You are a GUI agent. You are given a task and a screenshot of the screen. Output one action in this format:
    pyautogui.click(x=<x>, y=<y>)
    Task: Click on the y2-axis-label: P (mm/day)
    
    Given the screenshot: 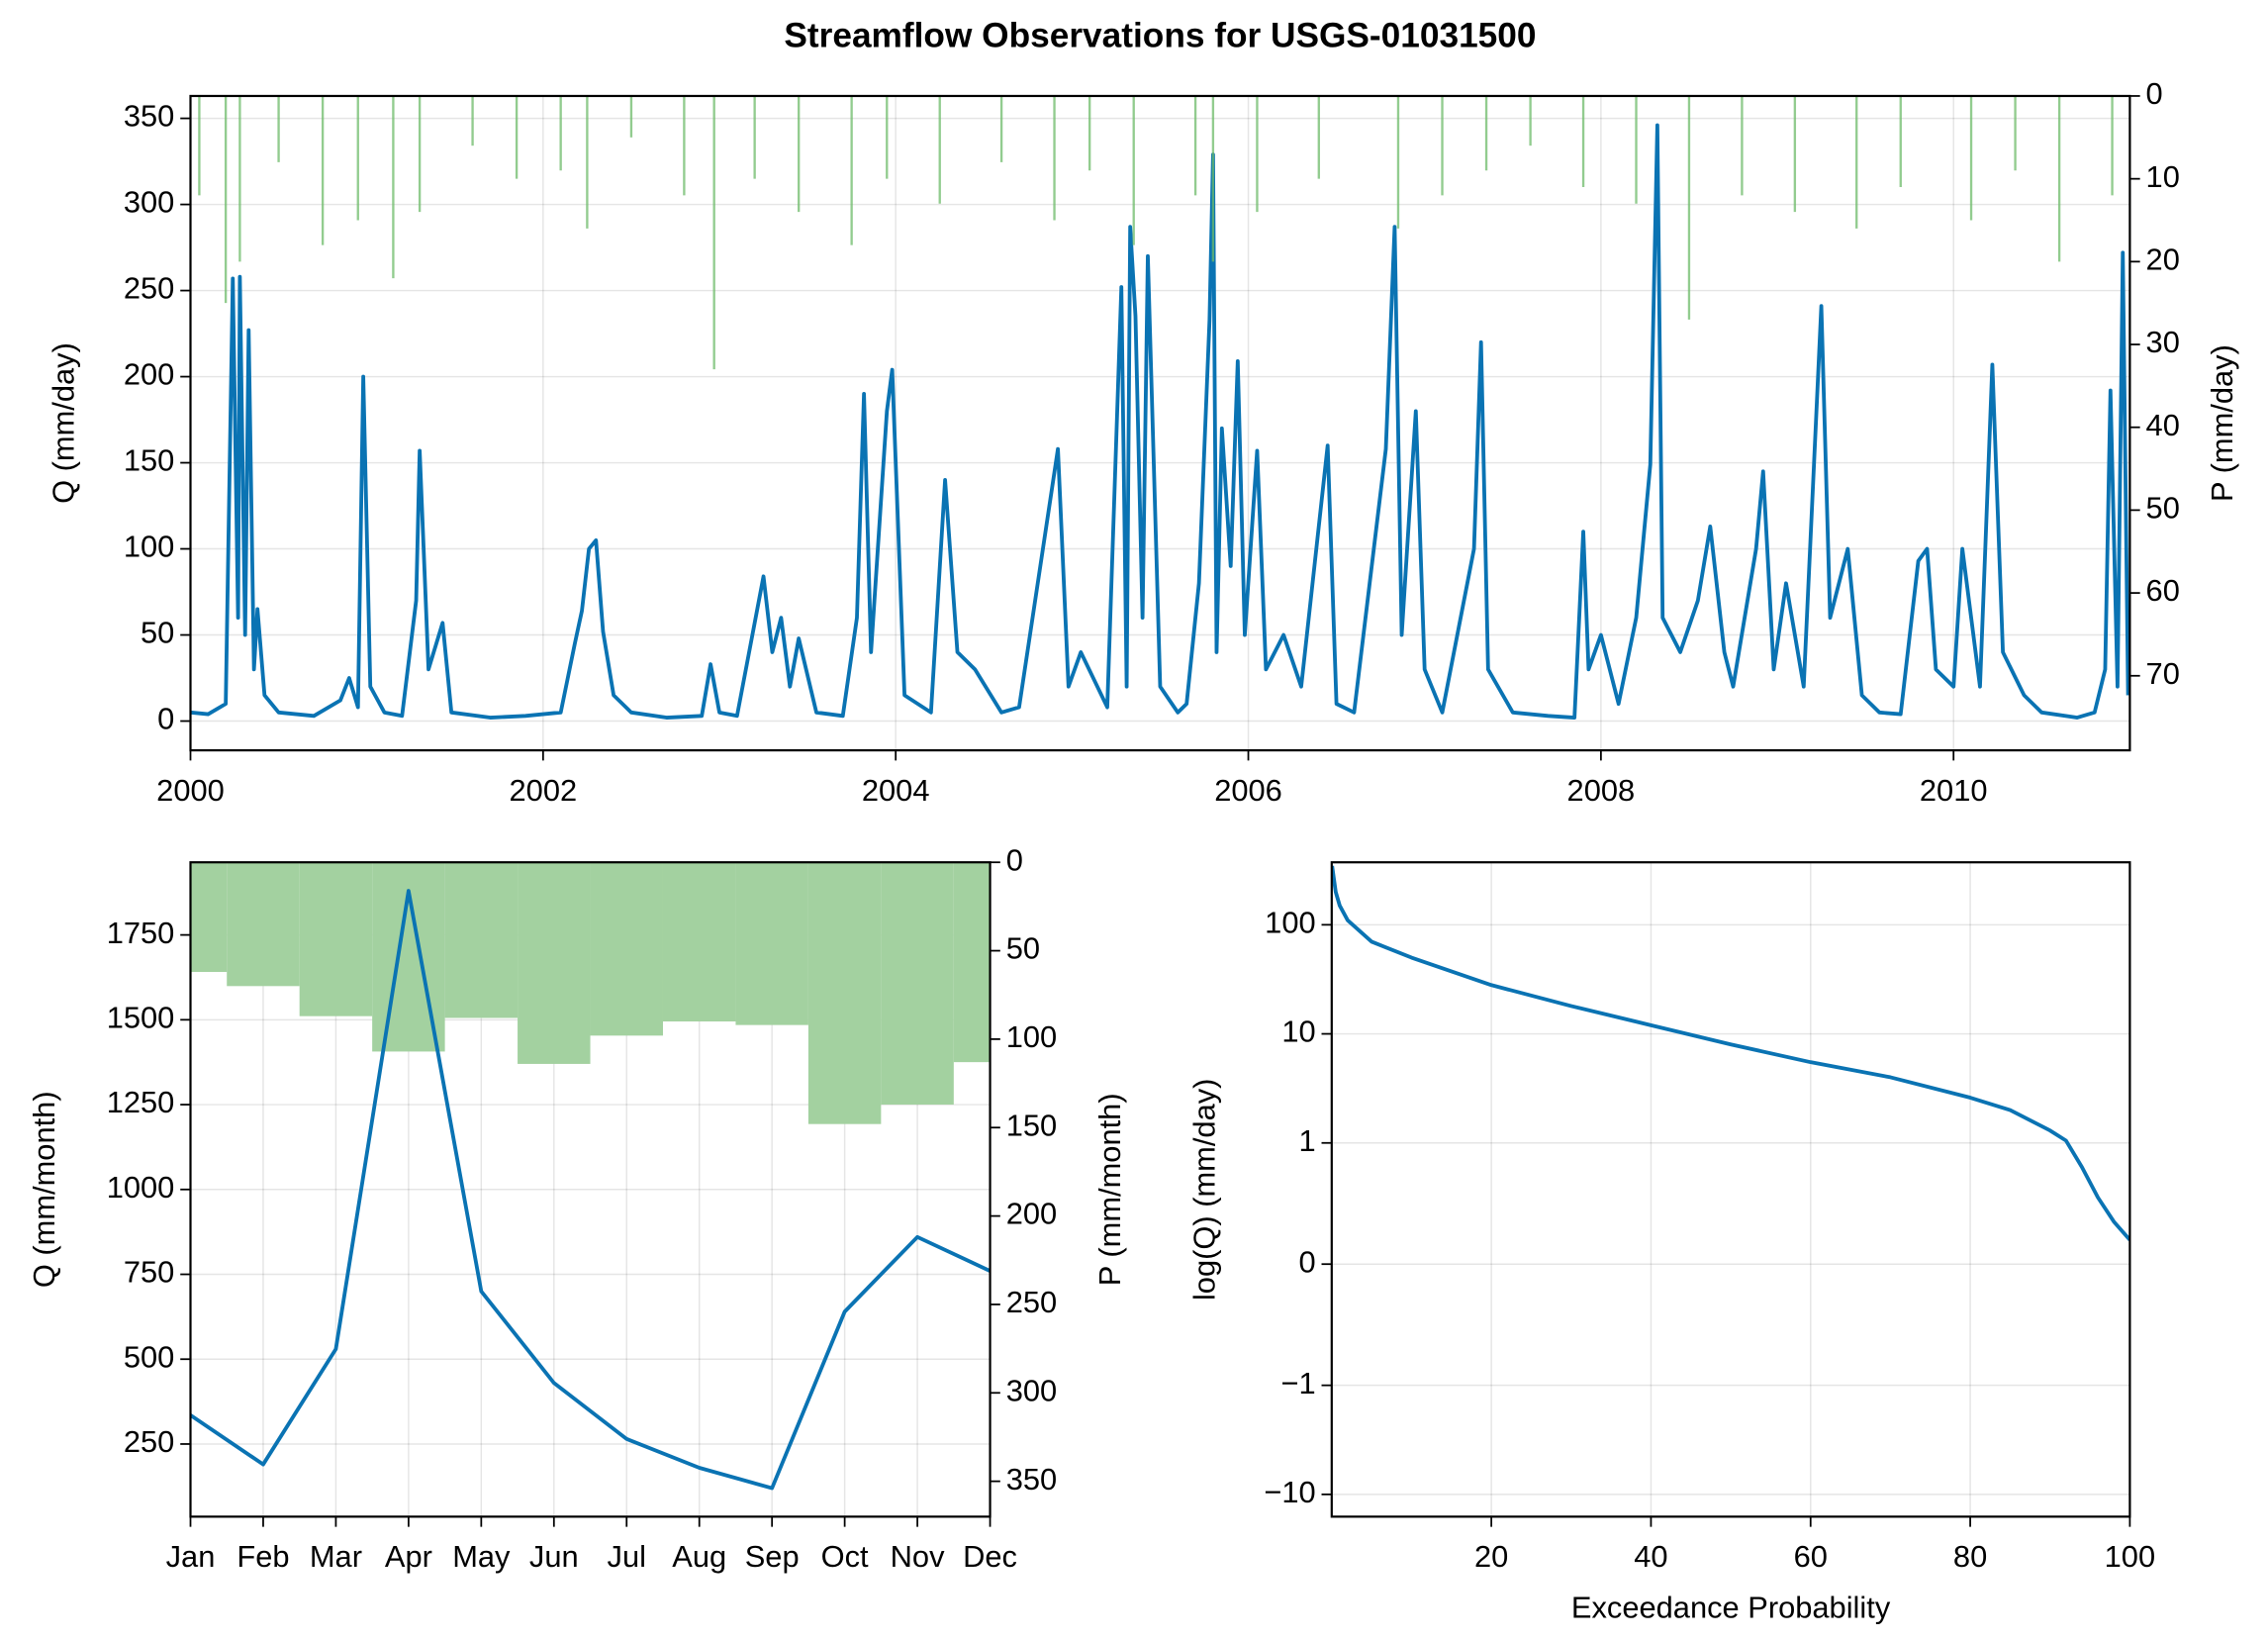 What is the action you would take?
    pyautogui.click(x=2222, y=423)
    